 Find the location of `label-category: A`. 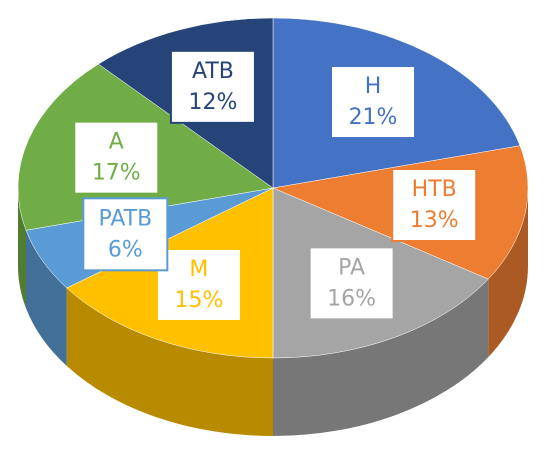

label-category: A is located at coordinates (116, 142).